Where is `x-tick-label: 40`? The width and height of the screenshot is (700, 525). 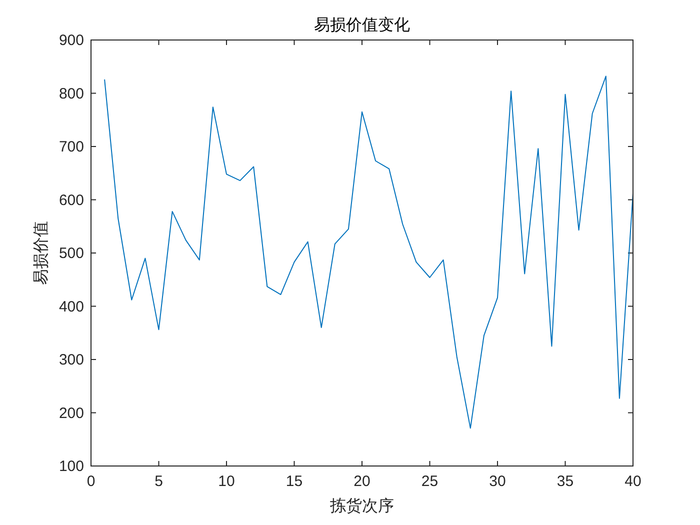
x-tick-label: 40 is located at coordinates (633, 481).